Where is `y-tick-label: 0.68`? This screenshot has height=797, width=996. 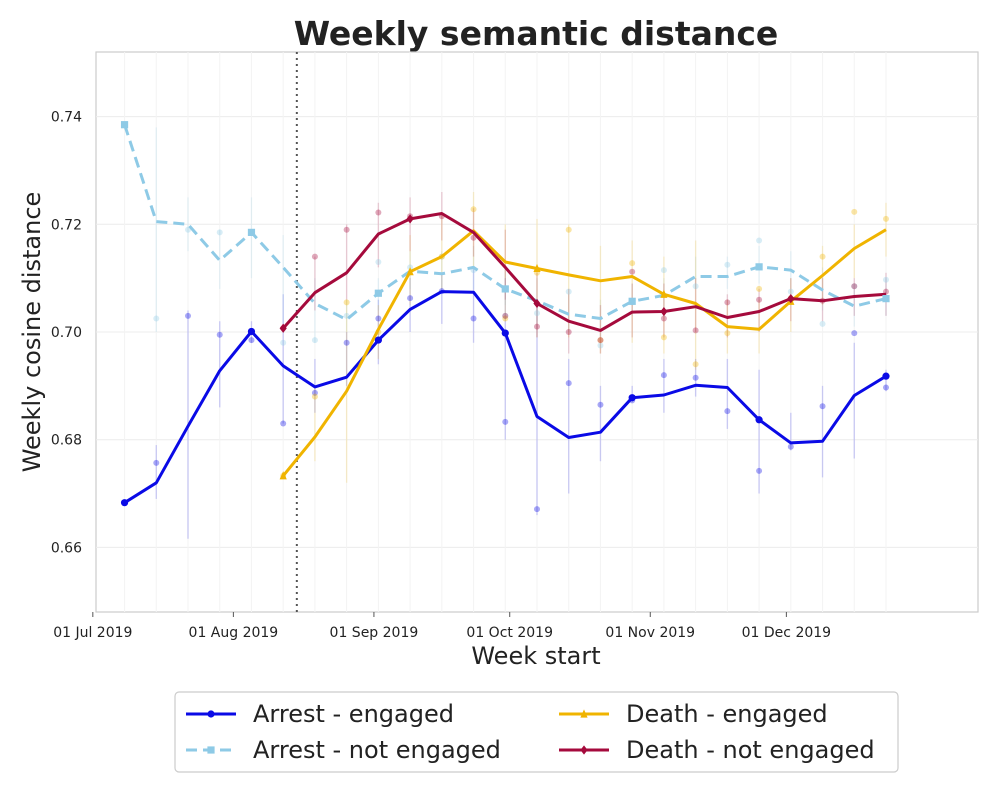
y-tick-label: 0.68 is located at coordinates (66, 441).